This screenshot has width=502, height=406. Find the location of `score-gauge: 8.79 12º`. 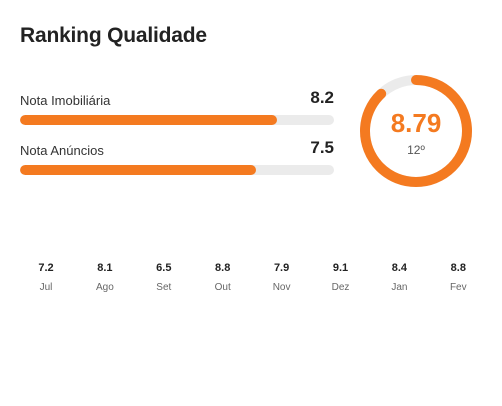

score-gauge: 8.79 12º is located at coordinates (416, 131).